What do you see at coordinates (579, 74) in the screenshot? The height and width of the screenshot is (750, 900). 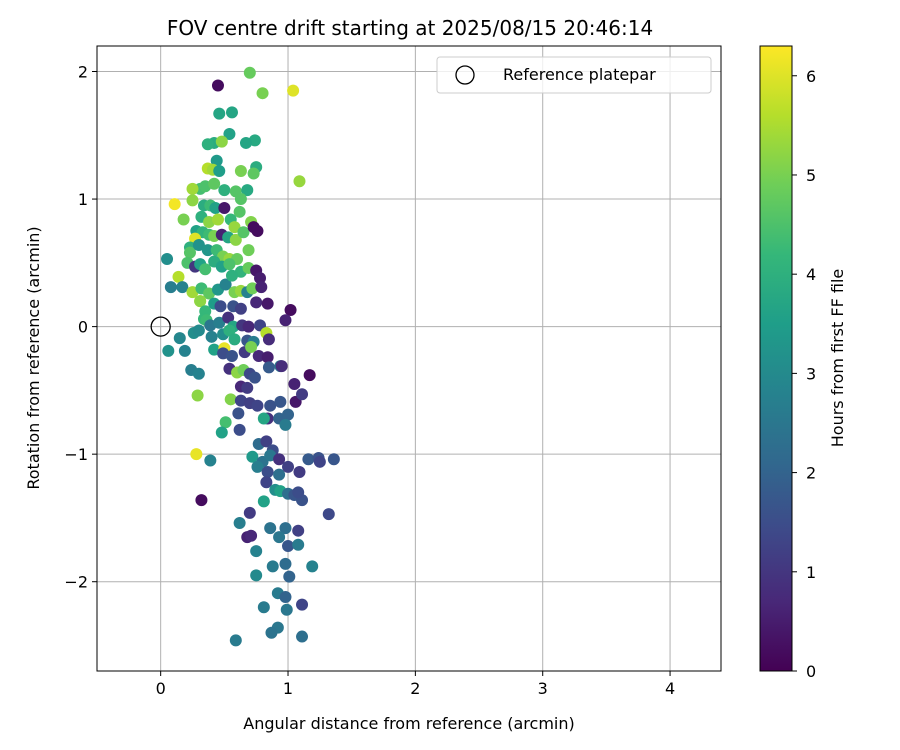 I see `legend-entry-label: Reference platepar` at bounding box center [579, 74].